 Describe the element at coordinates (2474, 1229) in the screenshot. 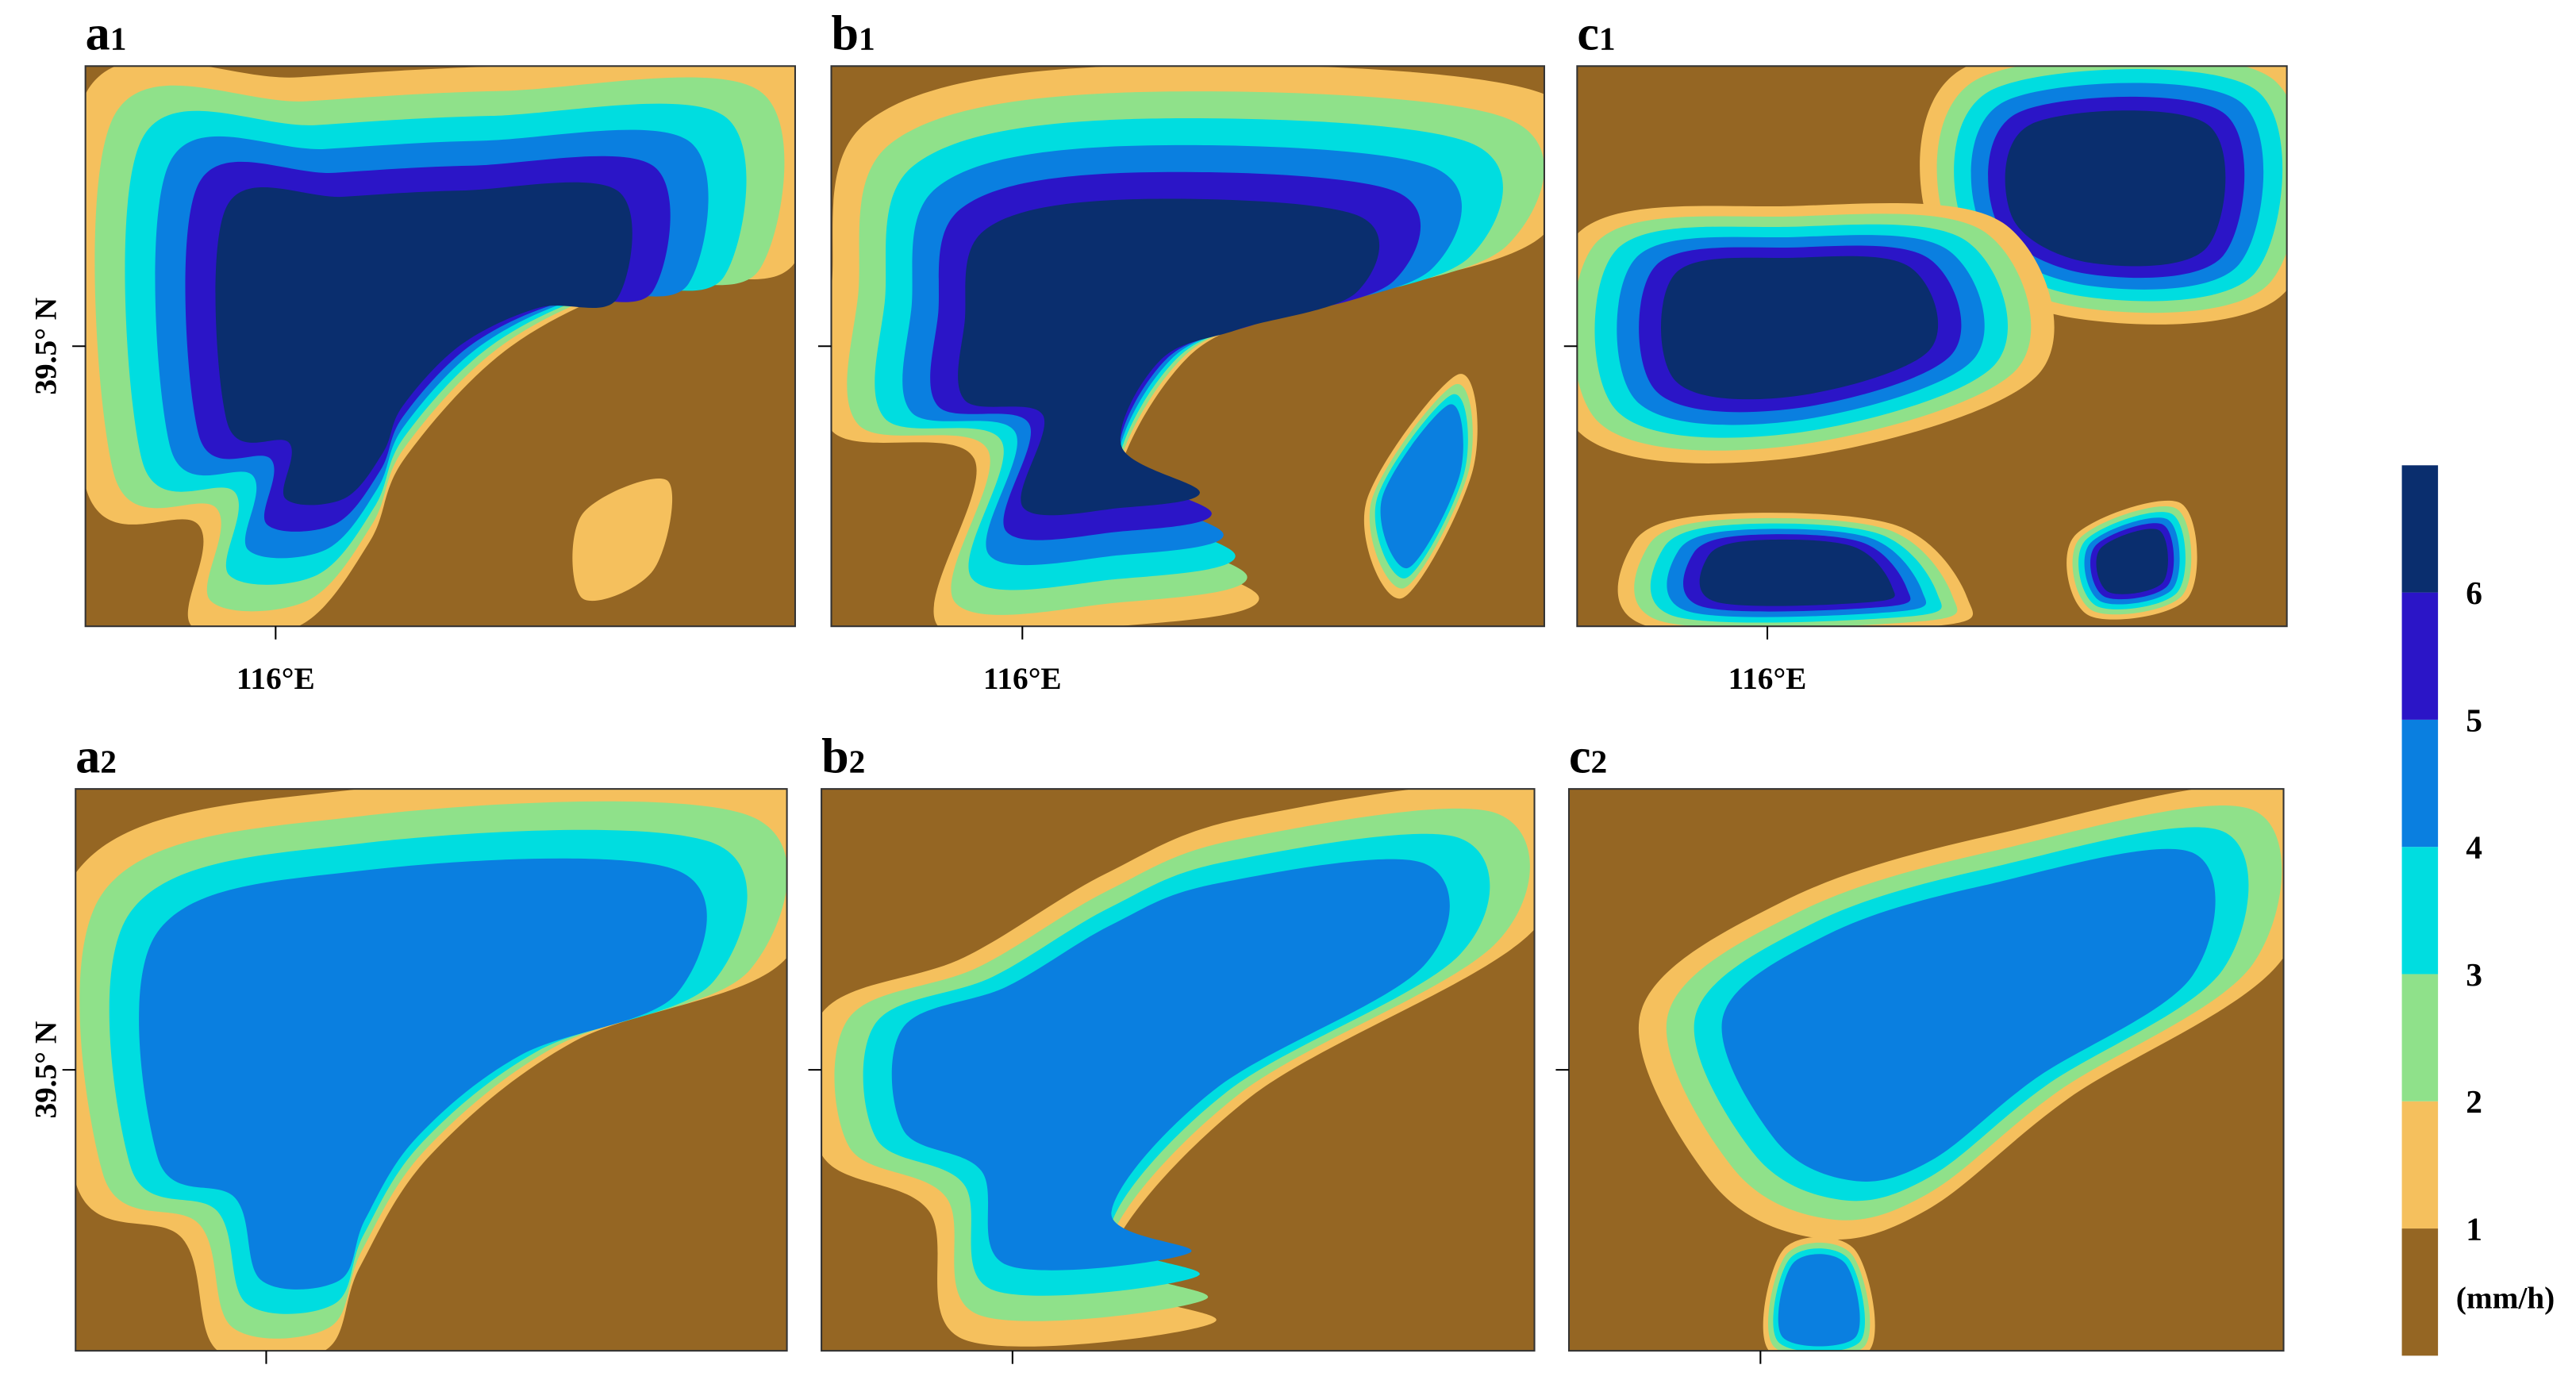

I see `colorbar-tick-label: 1` at that location.